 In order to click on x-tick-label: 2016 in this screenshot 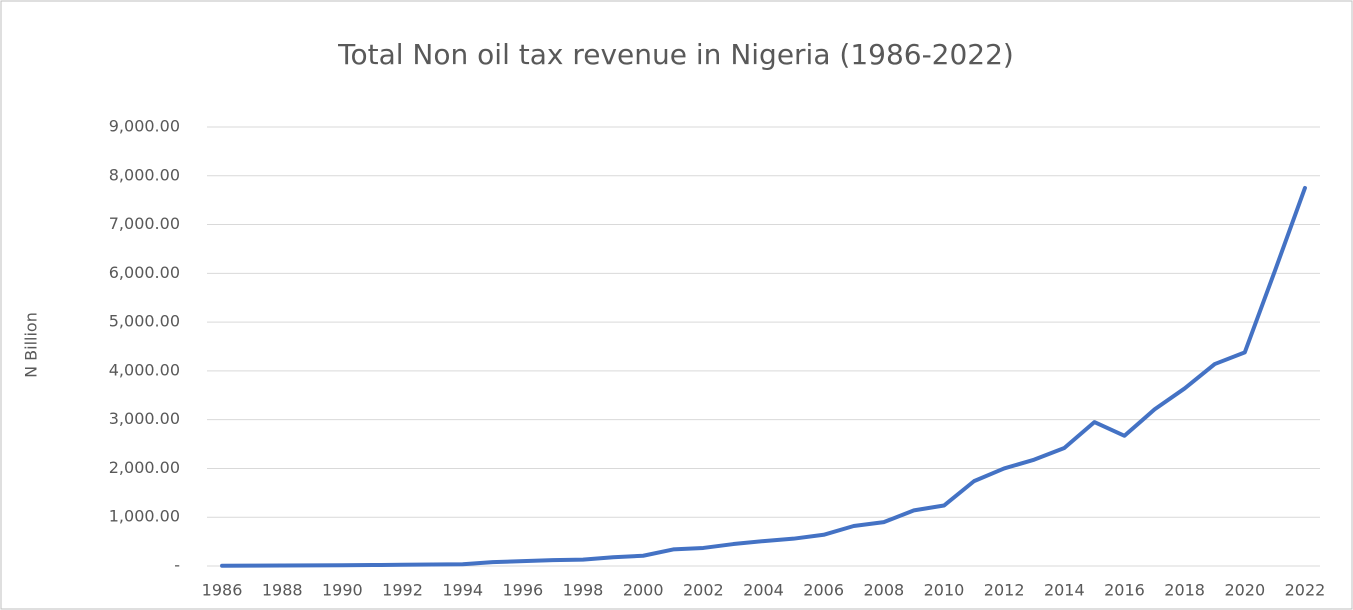, I will do `click(1124, 590)`.